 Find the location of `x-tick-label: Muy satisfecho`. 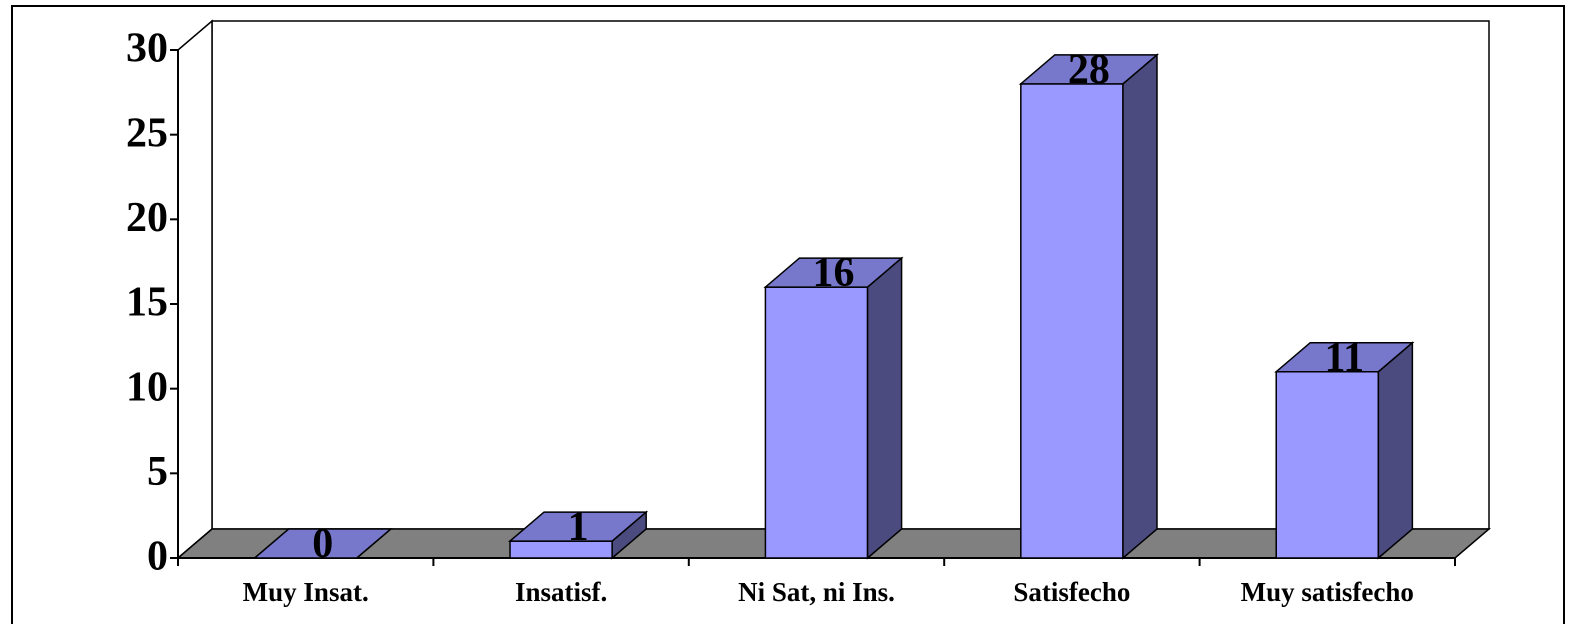

x-tick-label: Muy satisfecho is located at coordinates (1327, 592).